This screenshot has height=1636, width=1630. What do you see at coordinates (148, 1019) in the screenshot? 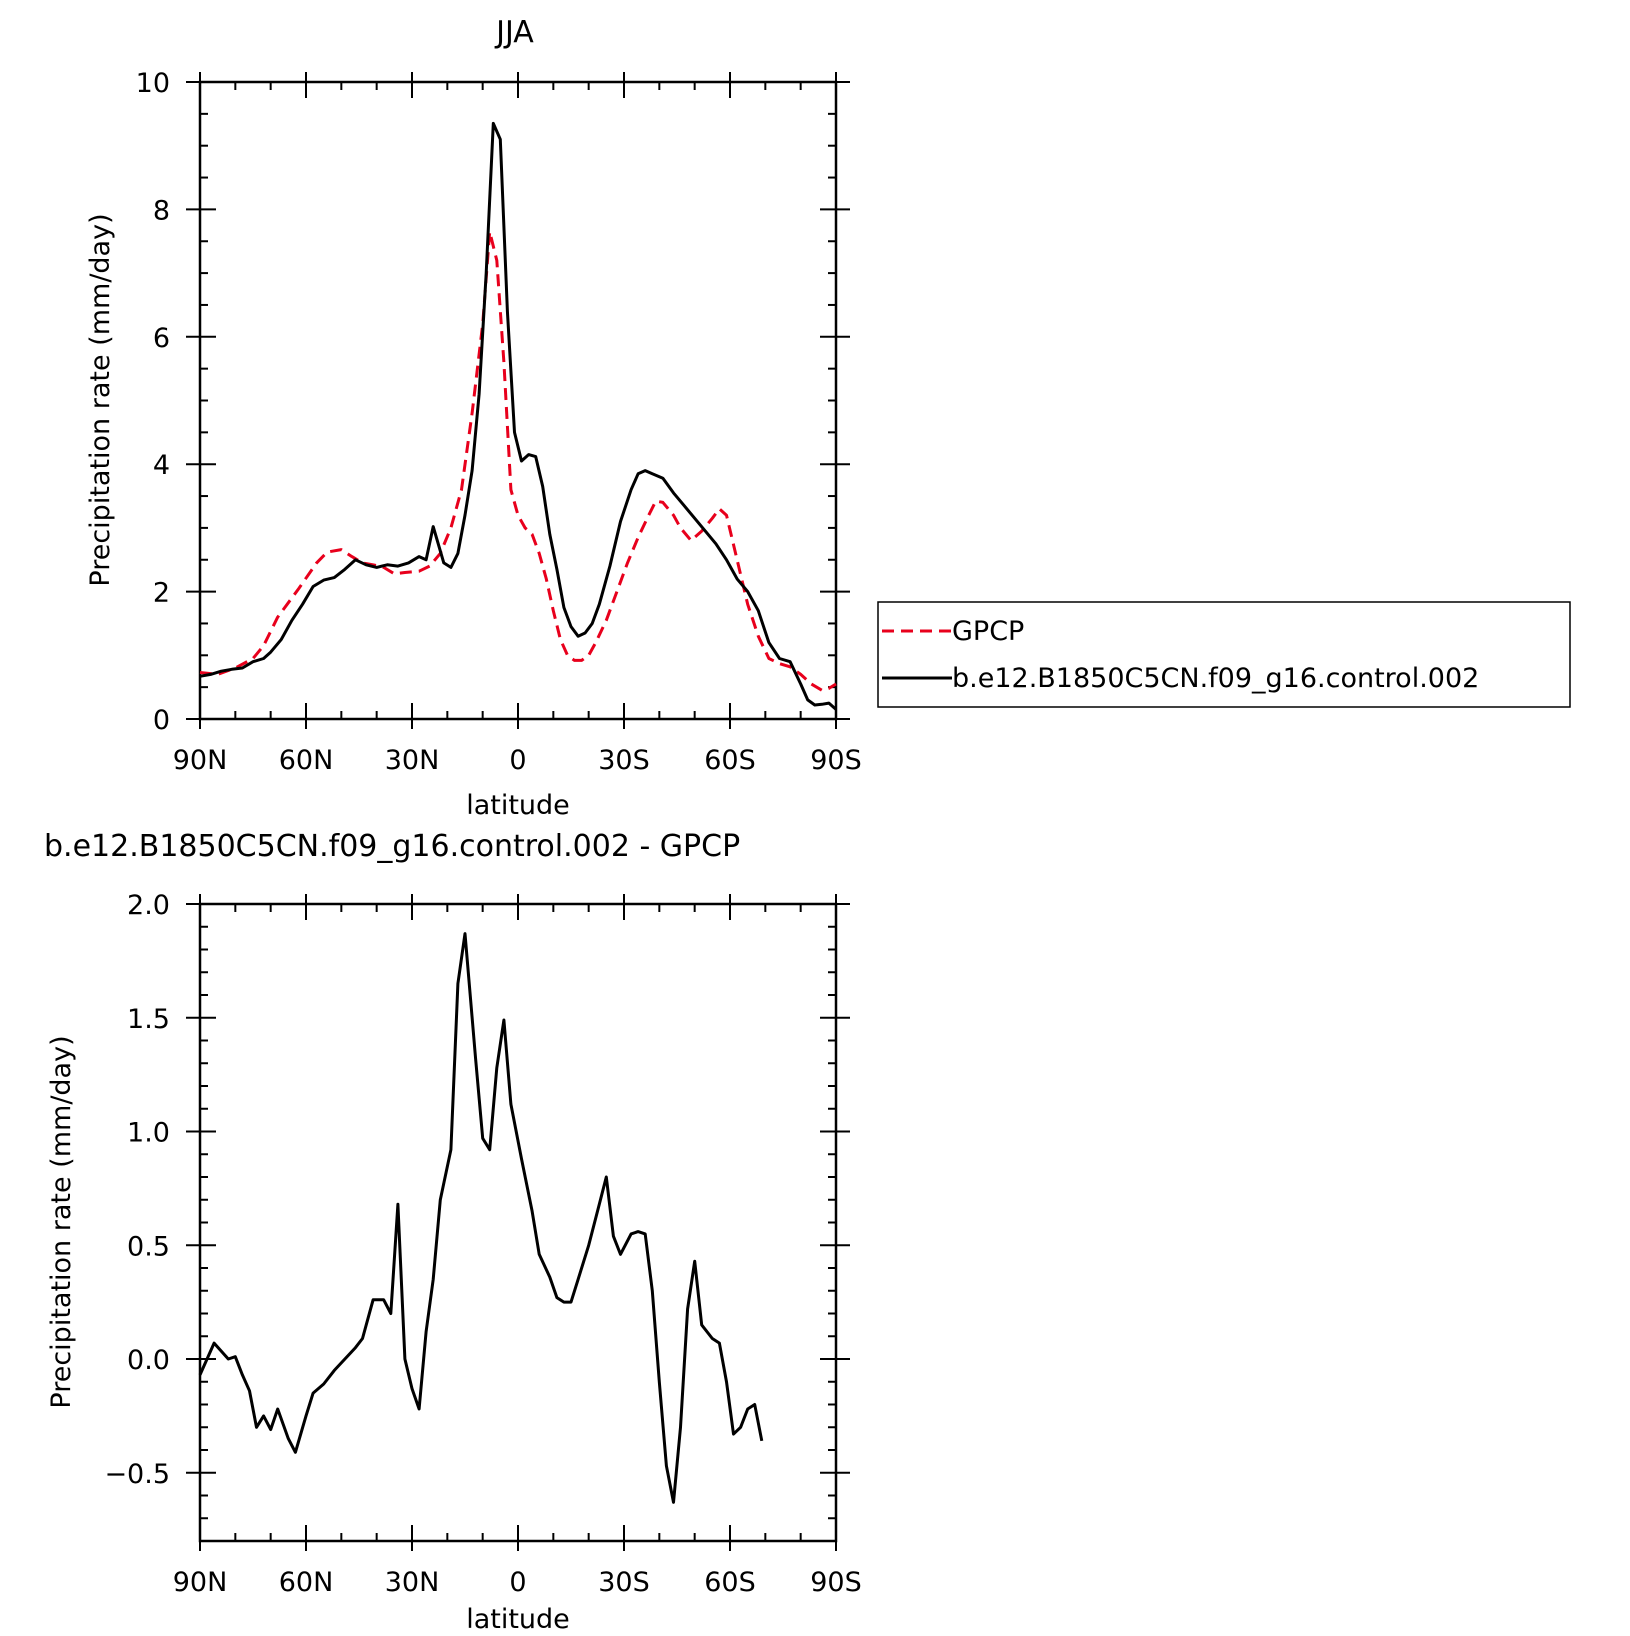
I see `bottom-y-tick-label: 1.5` at bounding box center [148, 1019].